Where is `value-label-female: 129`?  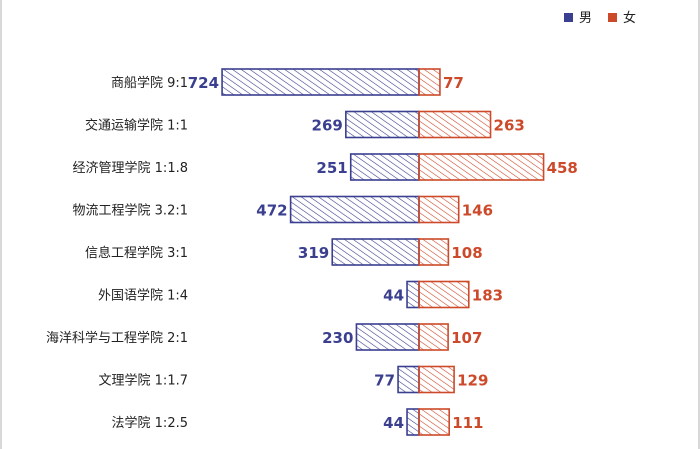
value-label-female: 129 is located at coordinates (472, 381).